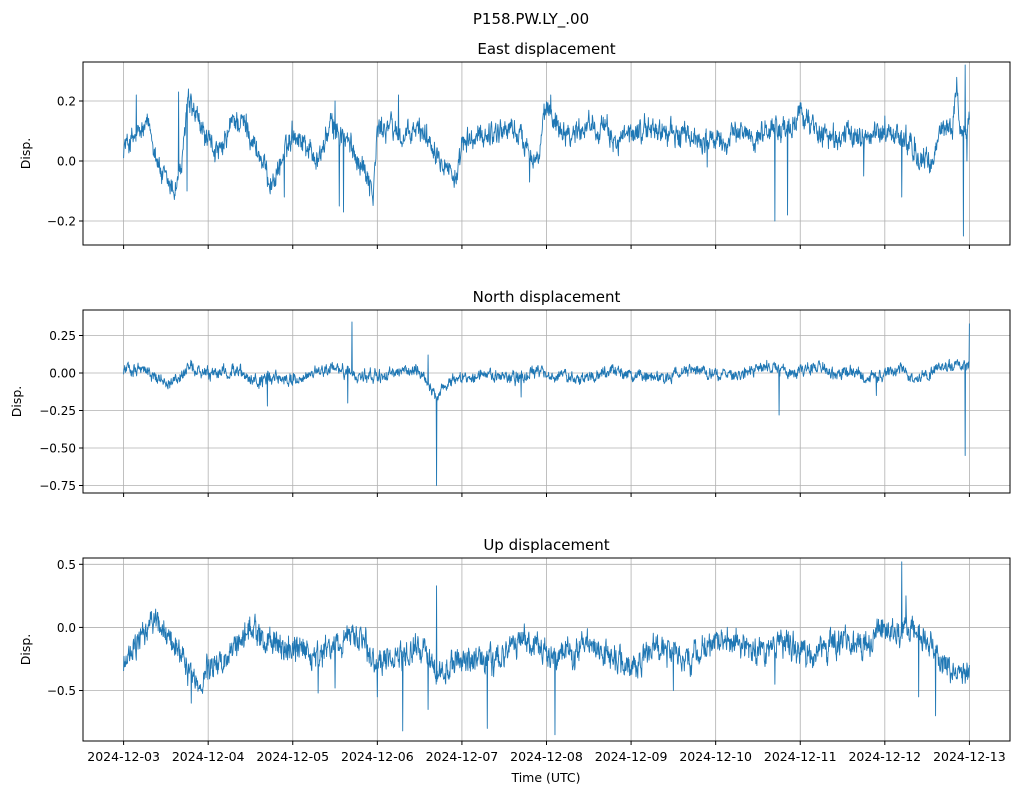  What do you see at coordinates (57, 411) in the screenshot?
I see `y-tick-label: −0.25` at bounding box center [57, 411].